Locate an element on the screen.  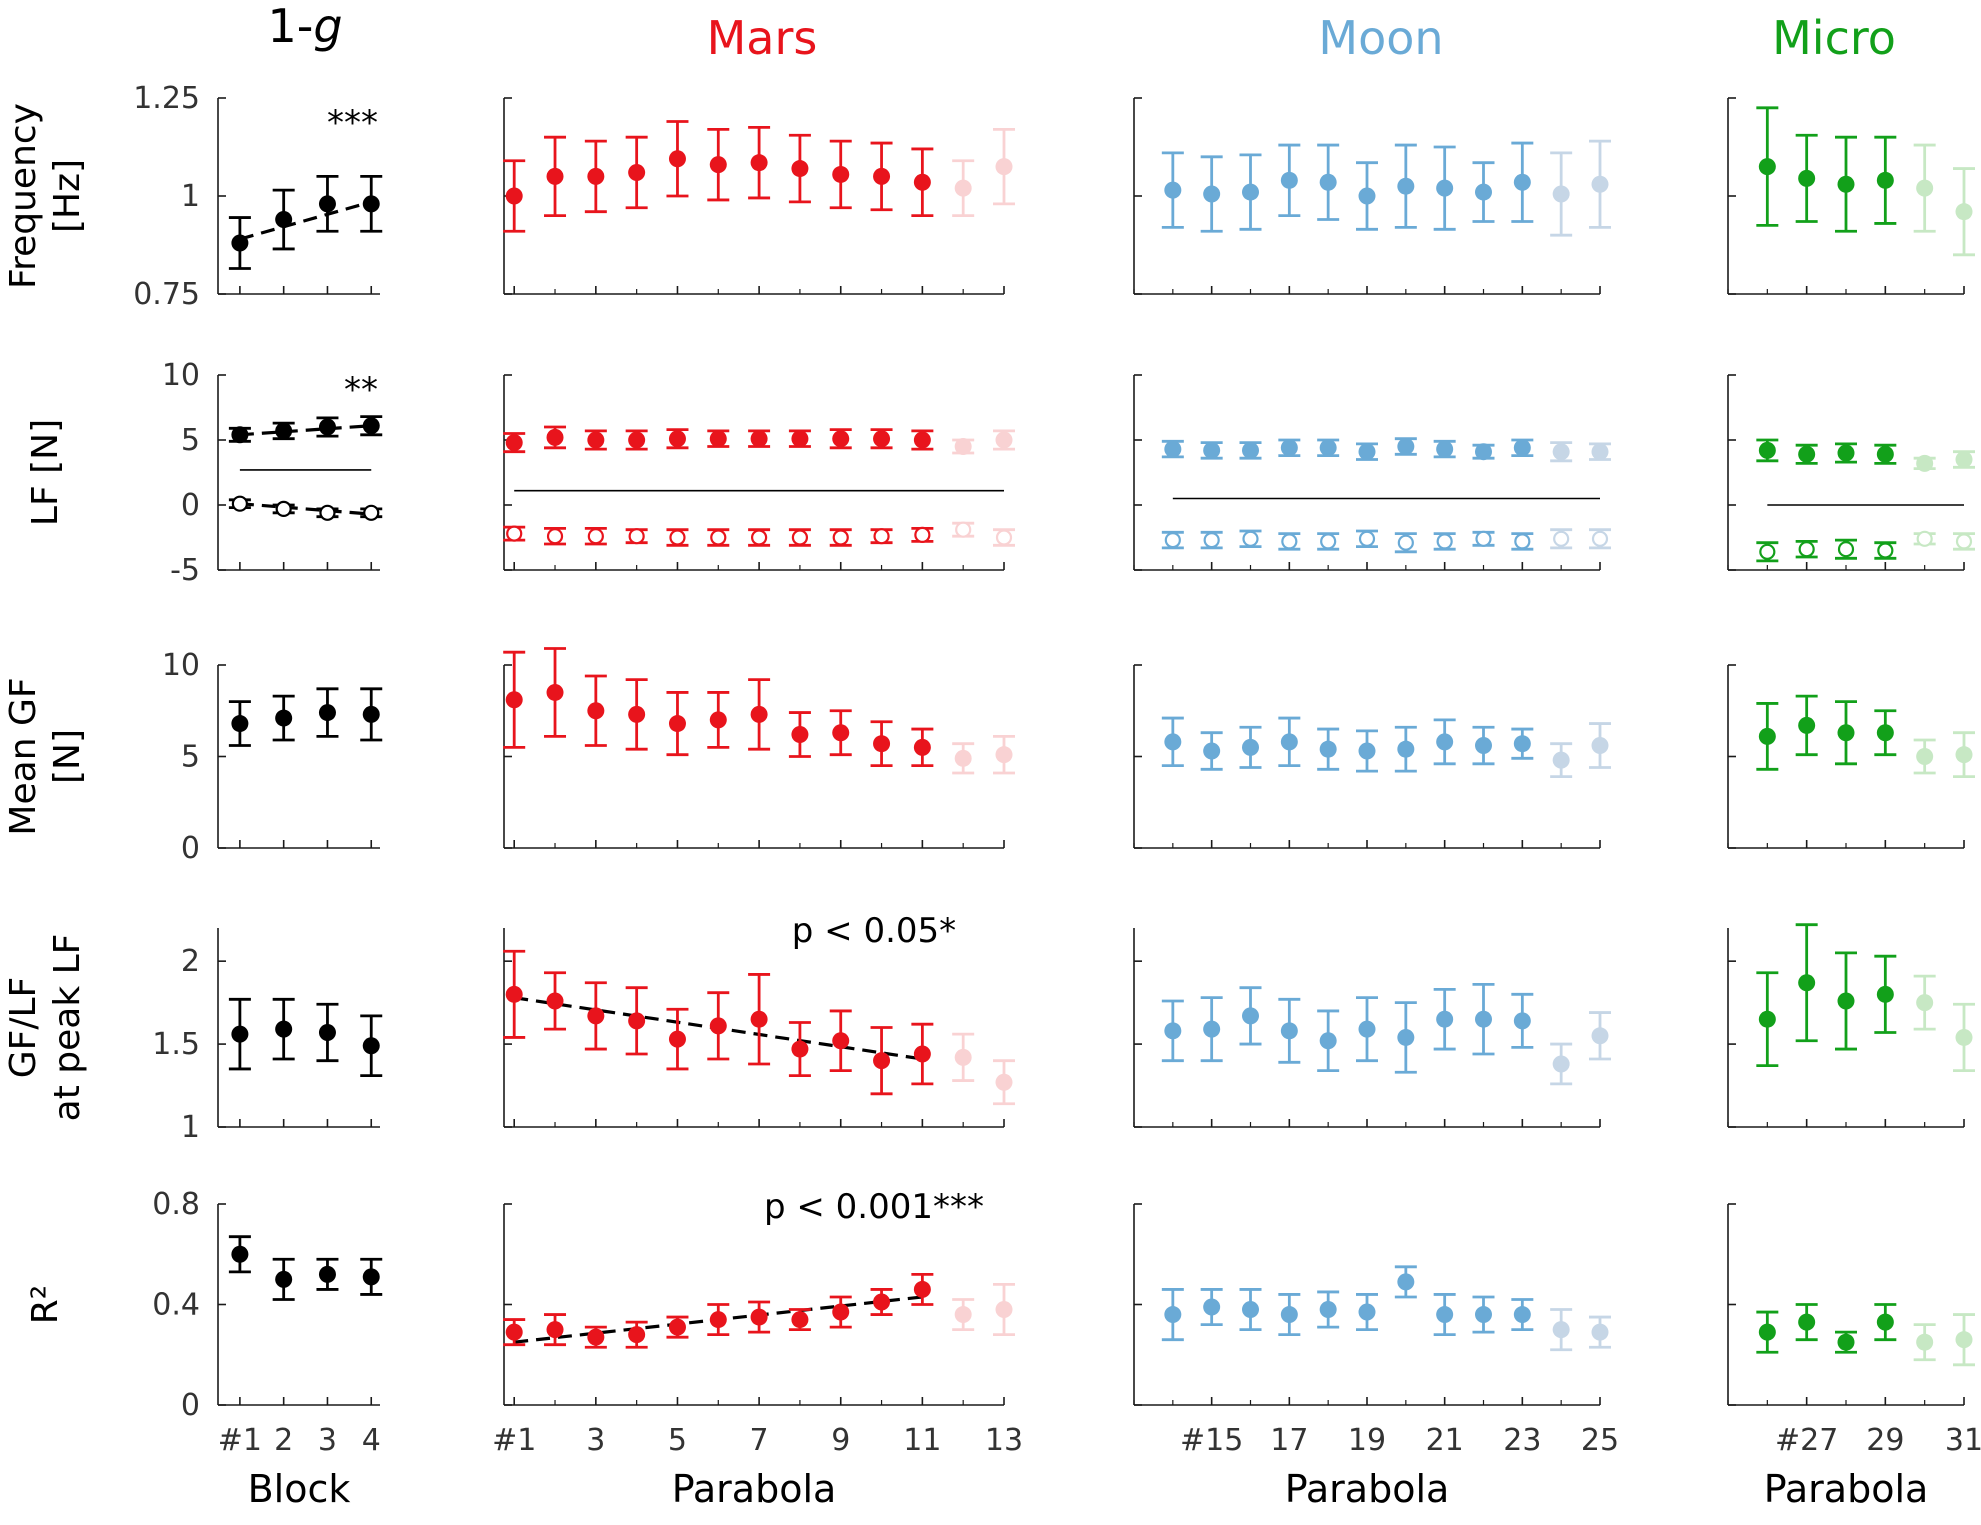
series-mean-gf is located at coordinates (759, 711).